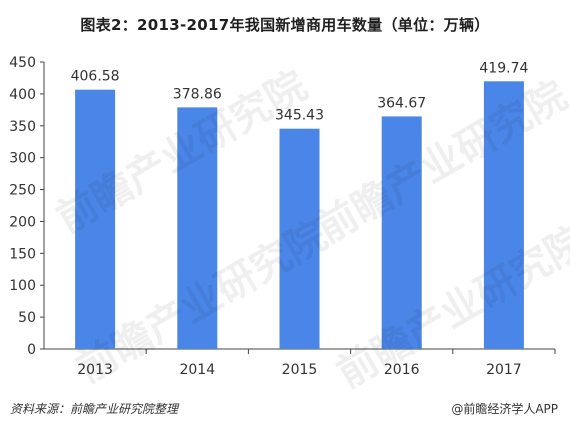 This screenshot has width=570, height=427. Describe the element at coordinates (94, 409) in the screenshot. I see `source-note: 资料来源：前瞻产业研究院整理` at that location.